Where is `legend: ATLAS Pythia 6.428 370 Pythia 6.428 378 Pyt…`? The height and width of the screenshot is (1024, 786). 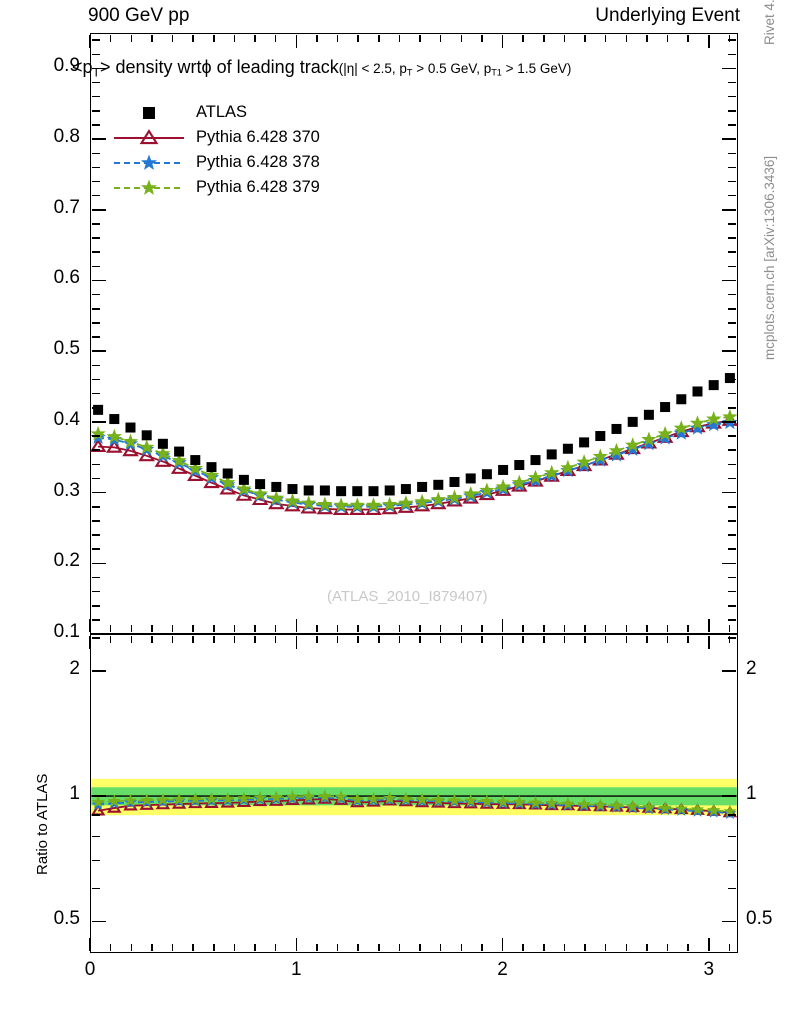 legend: ATLAS Pythia 6.428 370 Pythia 6.428 378 Pyt… is located at coordinates (216, 150).